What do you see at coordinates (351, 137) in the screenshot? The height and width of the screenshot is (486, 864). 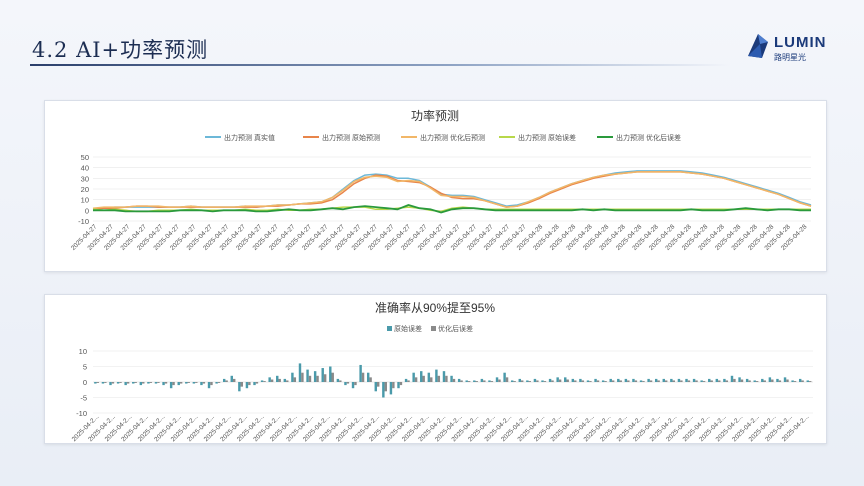 I see `legend-label-raw_pred: 出力预测 原始预测` at bounding box center [351, 137].